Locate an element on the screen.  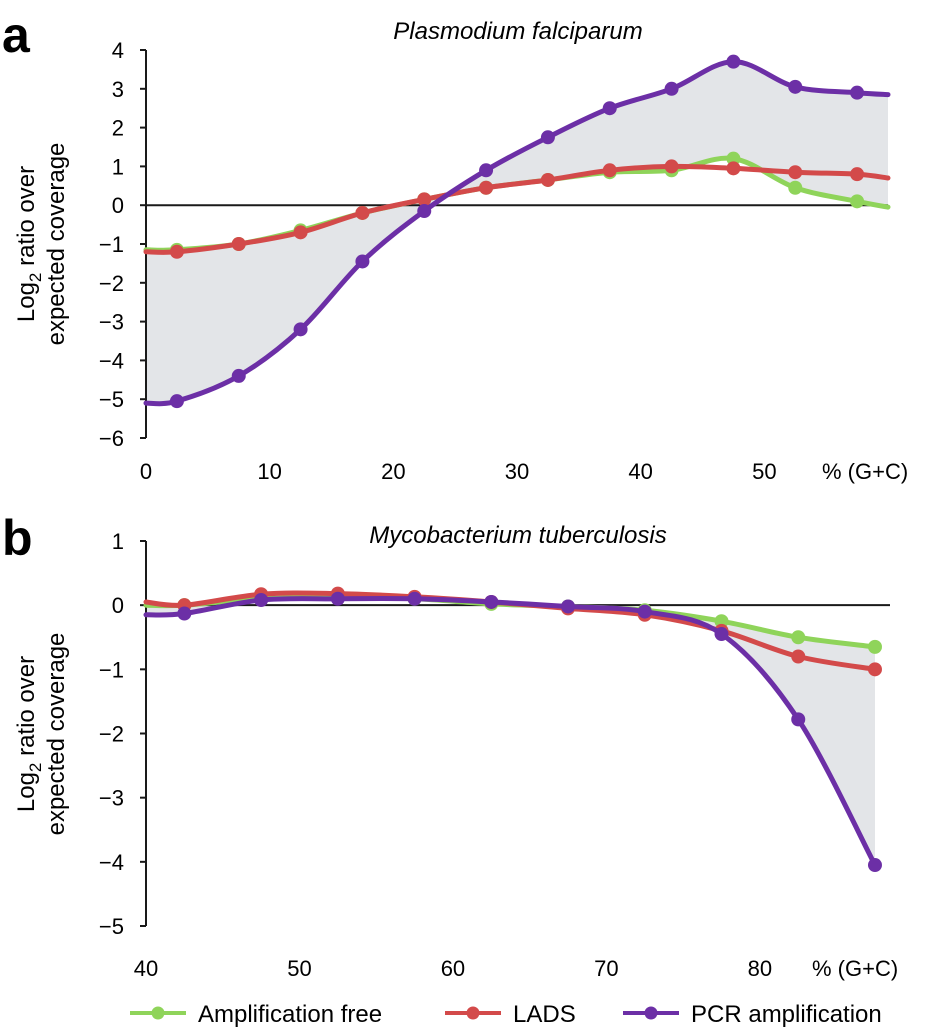
panel-a-y-axis-label-log: Log is located at coordinates (26, 302).